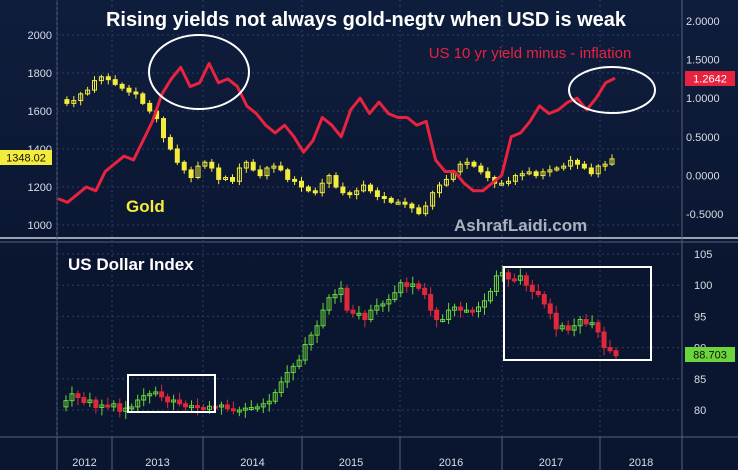 The width and height of the screenshot is (738, 470). What do you see at coordinates (703, 99) in the screenshot?
I see `yield-y-tick-label: 1.0000` at bounding box center [703, 99].